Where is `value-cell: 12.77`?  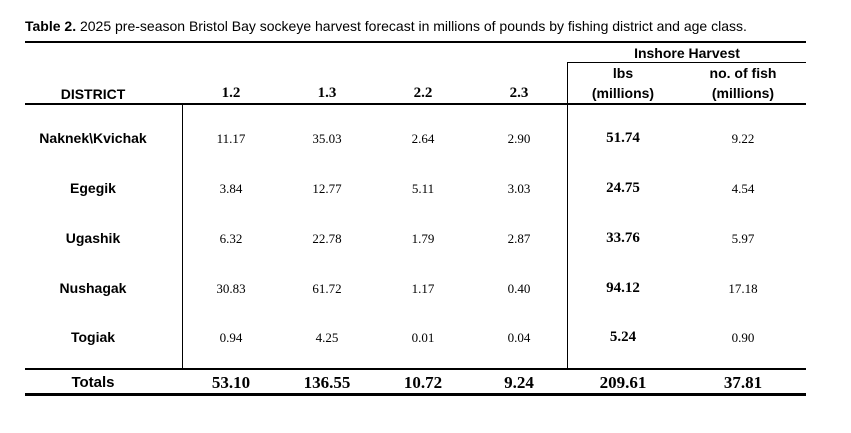
value-cell: 12.77 is located at coordinates (327, 188).